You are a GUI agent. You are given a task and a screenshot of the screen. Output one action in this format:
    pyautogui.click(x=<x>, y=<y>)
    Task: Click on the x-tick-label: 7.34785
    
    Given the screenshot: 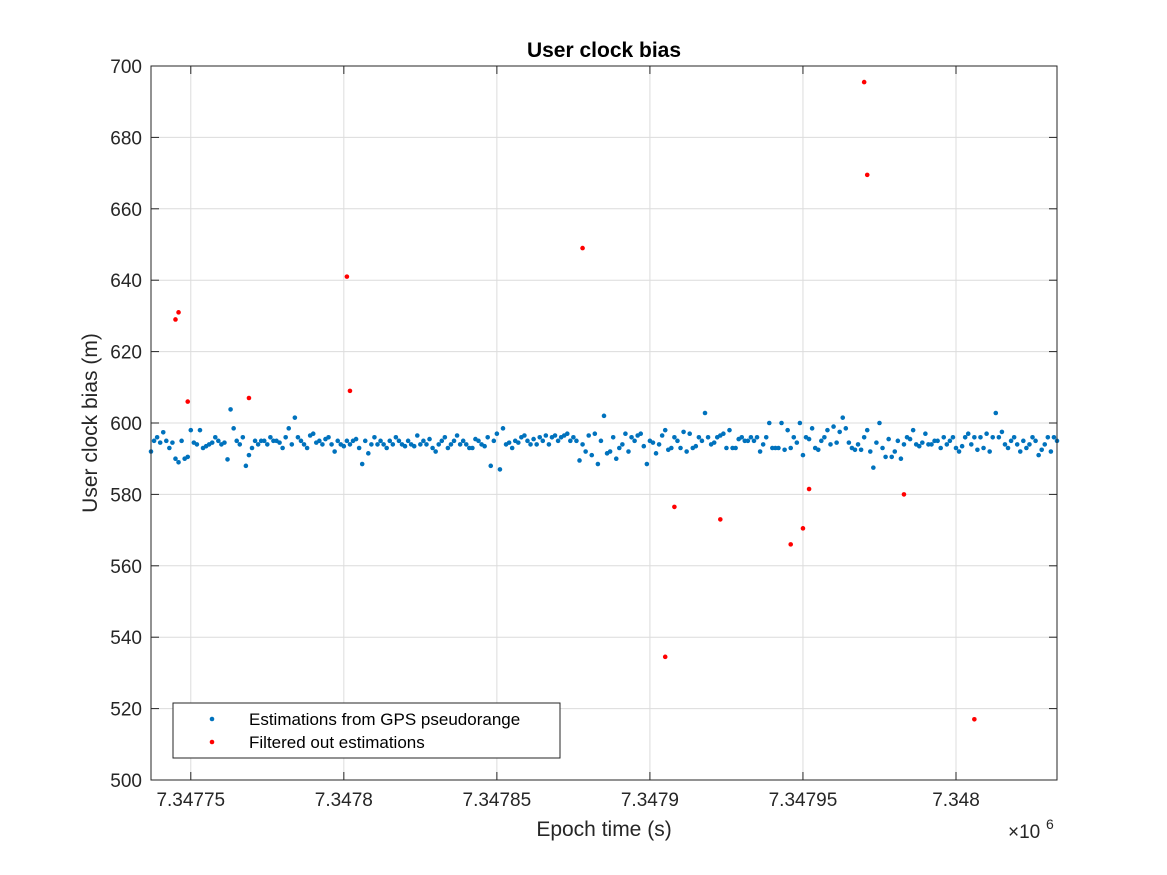 What is the action you would take?
    pyautogui.click(x=497, y=800)
    